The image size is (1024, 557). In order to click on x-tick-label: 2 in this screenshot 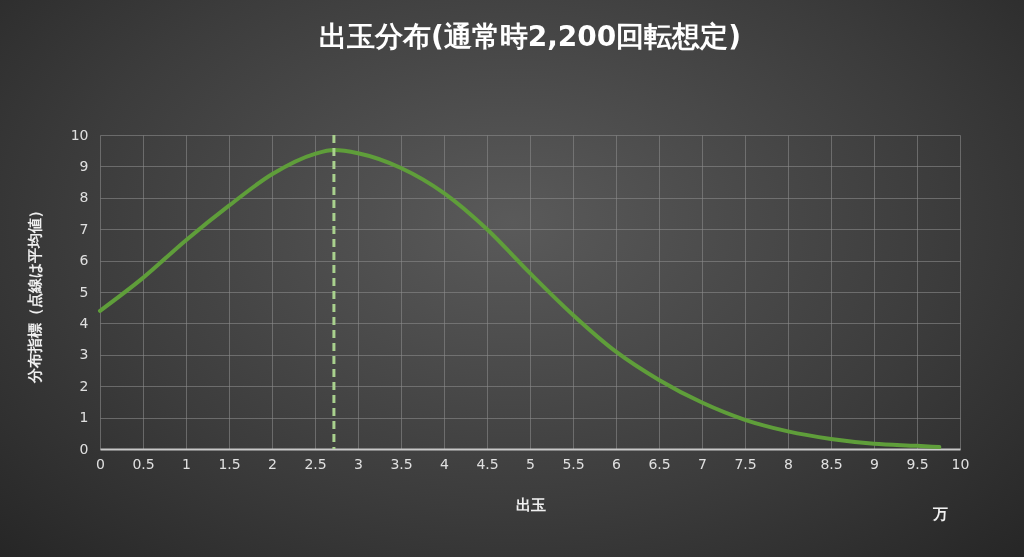, I will do `click(272, 463)`.